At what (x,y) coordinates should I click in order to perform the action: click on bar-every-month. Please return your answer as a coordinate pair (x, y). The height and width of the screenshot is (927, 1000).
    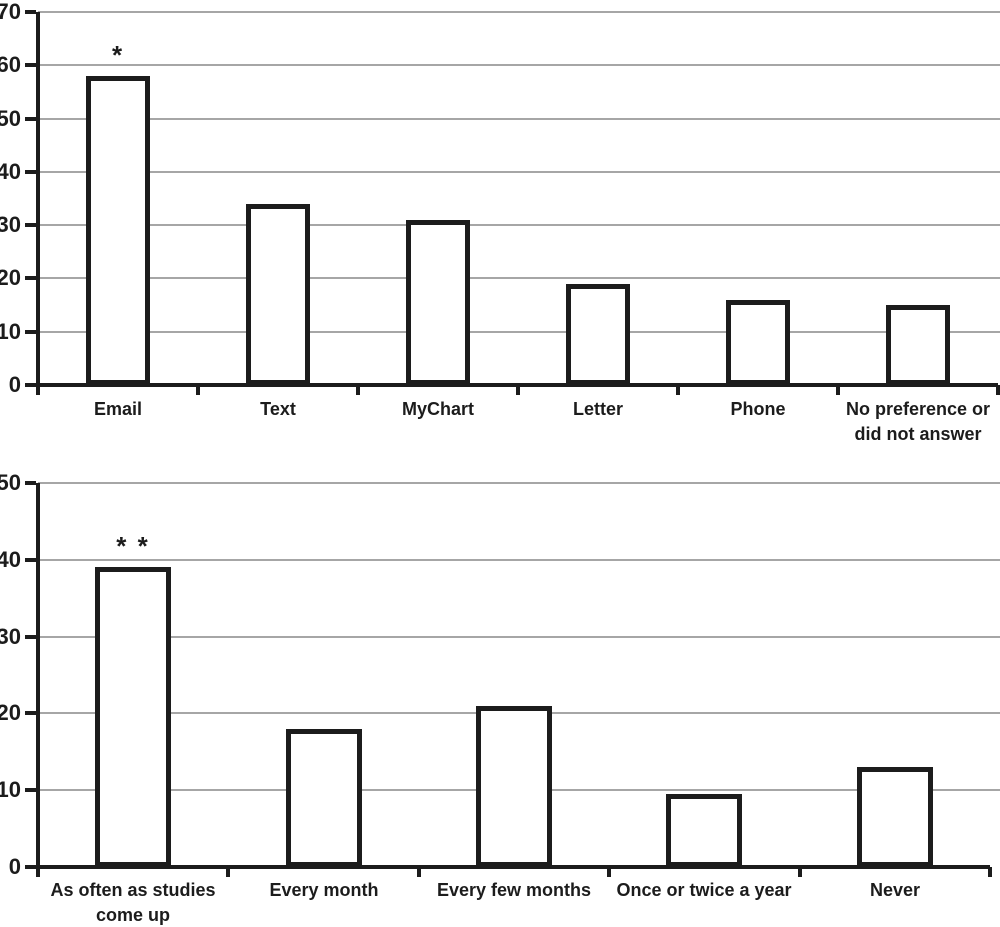
    Looking at the image, I should click on (324, 798).